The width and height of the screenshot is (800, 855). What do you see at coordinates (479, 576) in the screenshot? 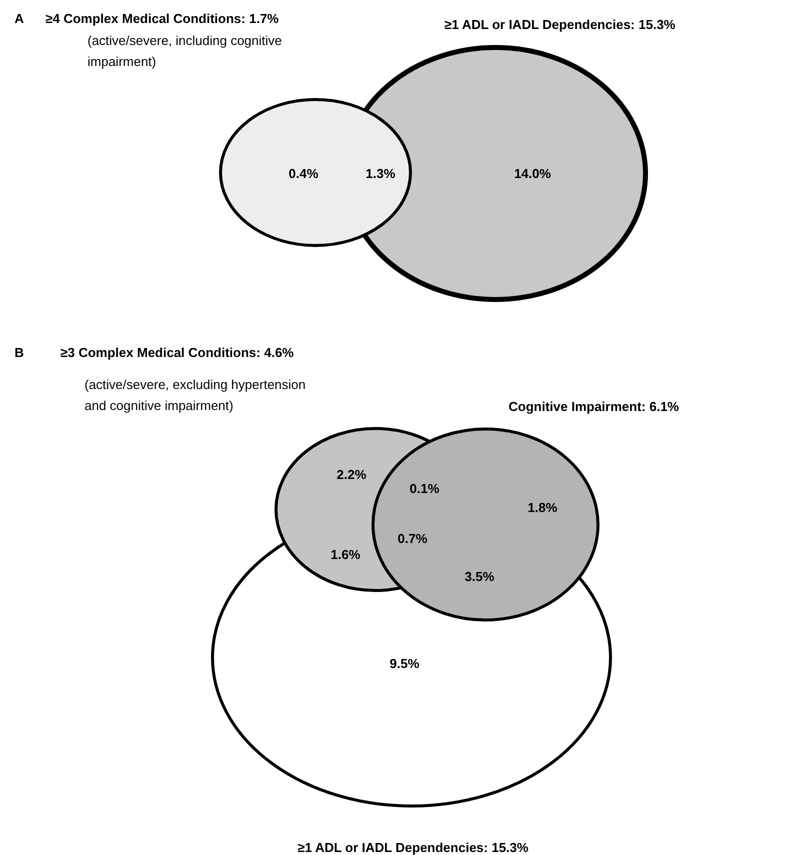
I see `data-label: 3.5%` at bounding box center [479, 576].